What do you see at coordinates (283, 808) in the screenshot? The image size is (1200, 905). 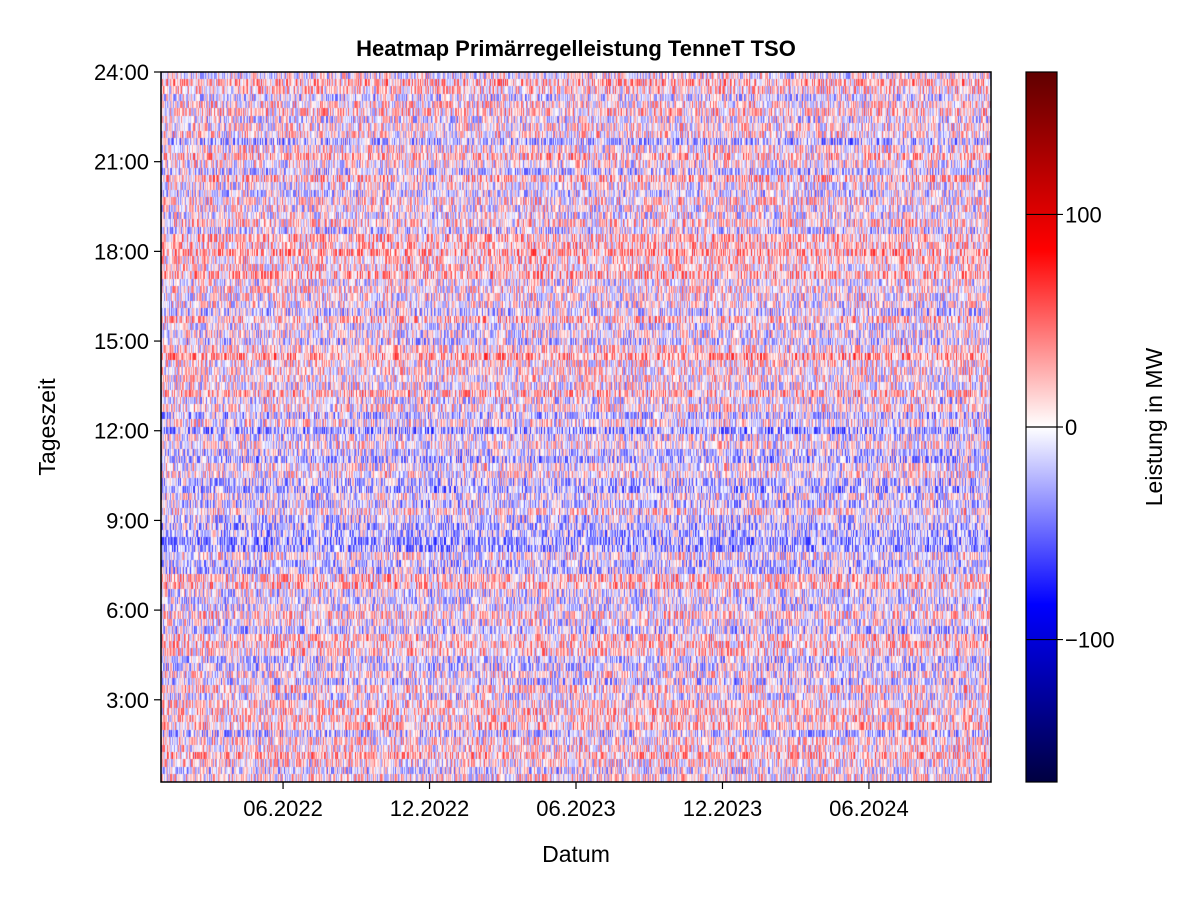 I see `x-tick-label: 06.2022` at bounding box center [283, 808].